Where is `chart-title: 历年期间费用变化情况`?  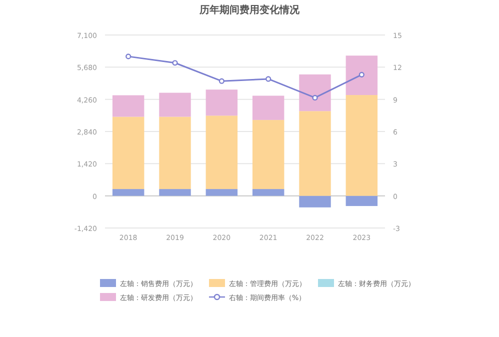
chart-title: 历年期间费用变化情况 is located at coordinates (249, 10).